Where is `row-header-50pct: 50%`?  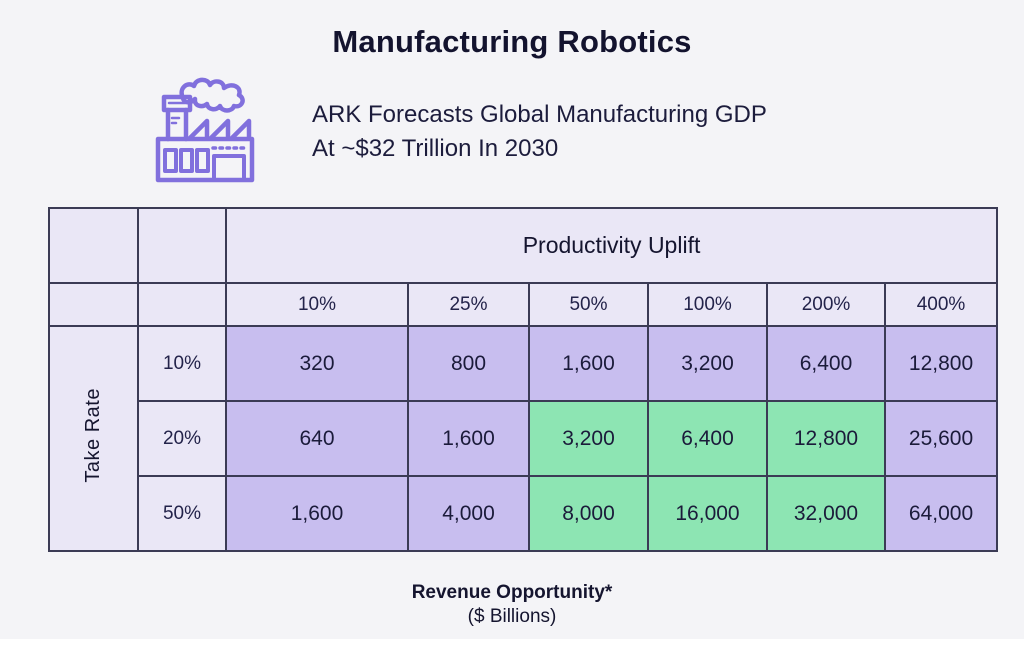 row-header-50pct: 50% is located at coordinates (182, 513).